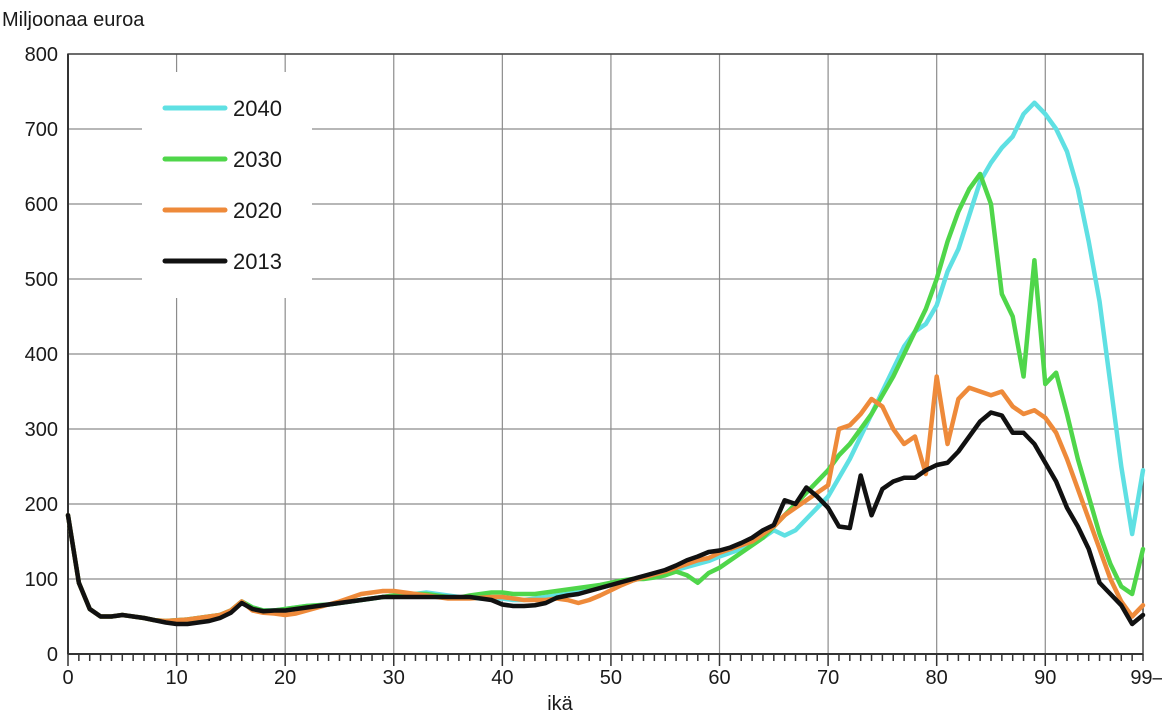 Image resolution: width=1162 pixels, height=720 pixels. I want to click on legend-label-2030: 2030, so click(257, 159).